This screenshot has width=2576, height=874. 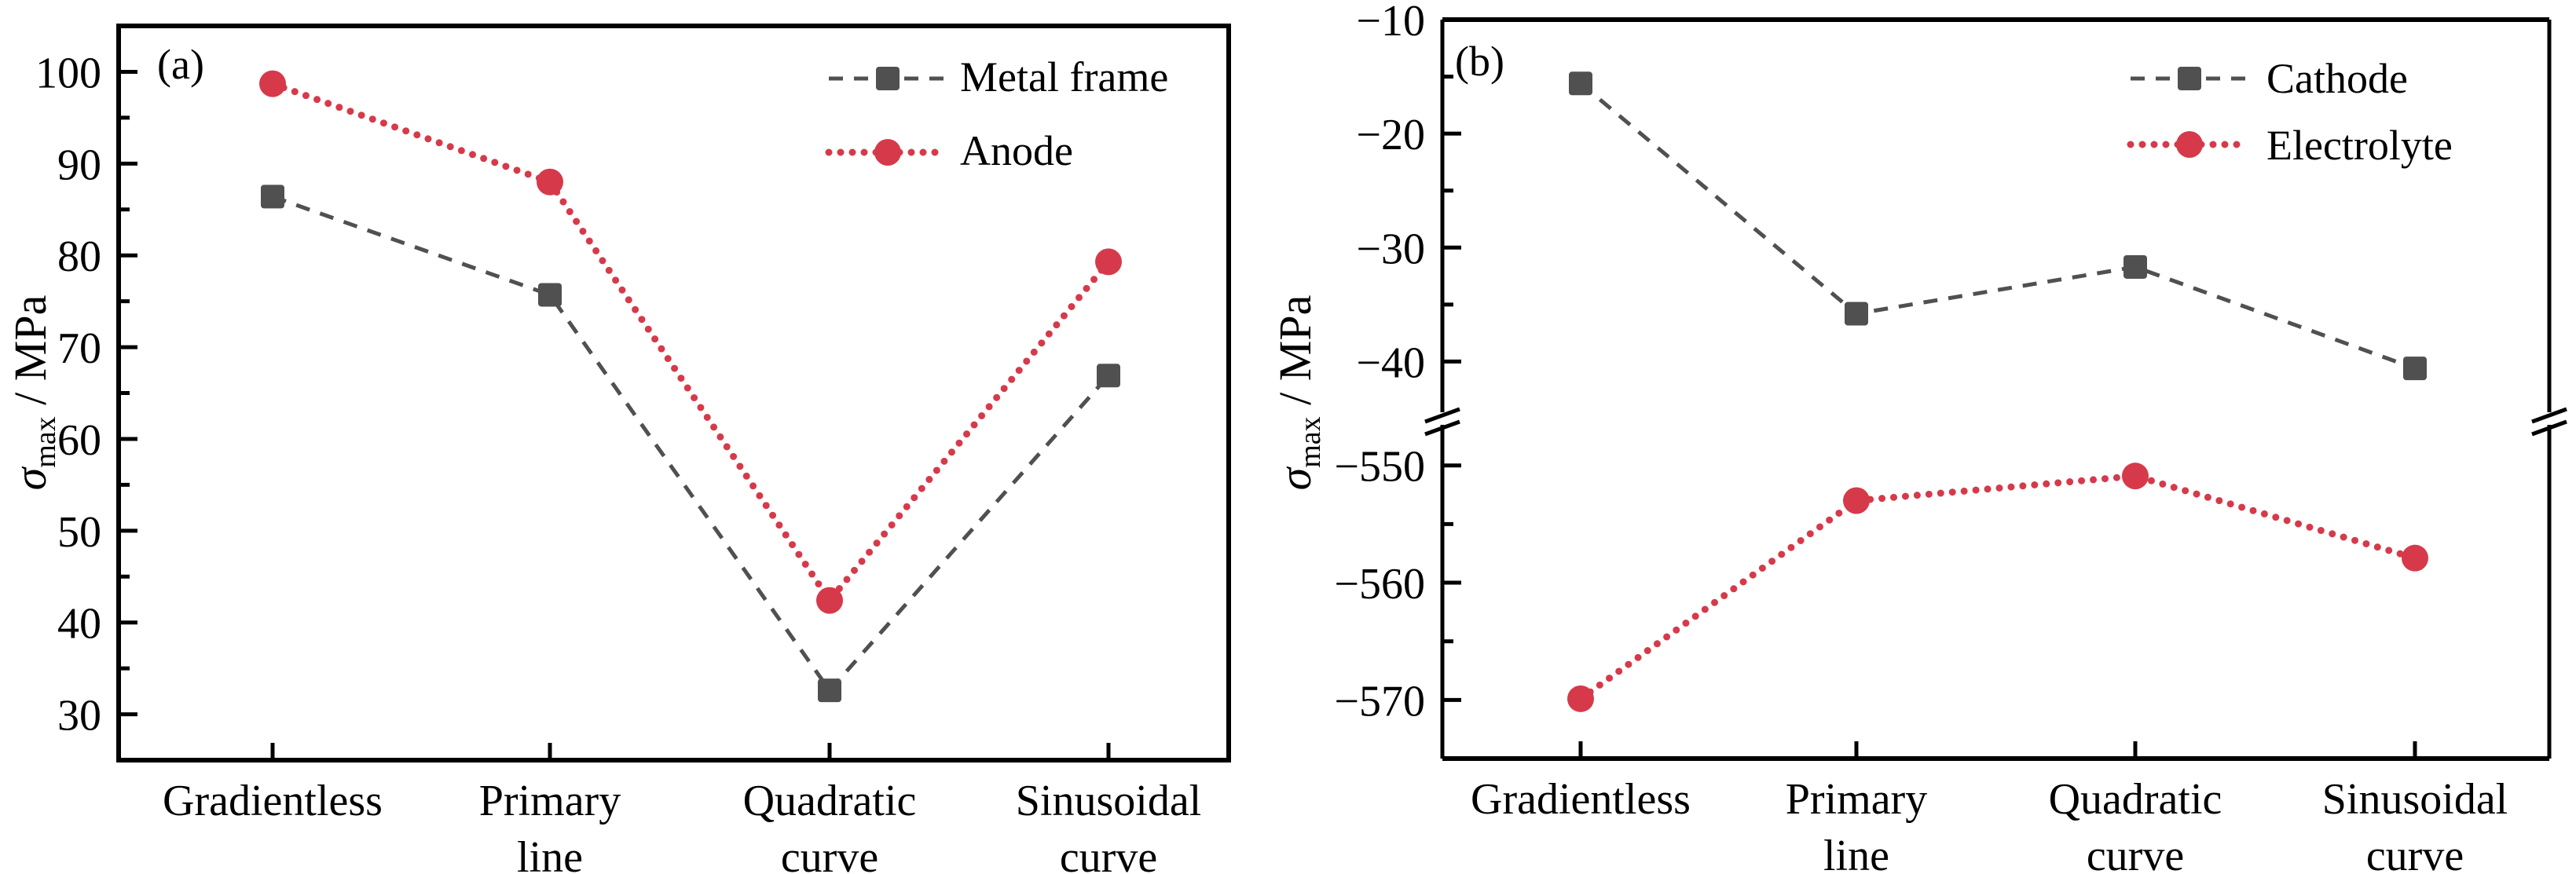 I want to click on x-tick-label-a: Sinusoidal, so click(x=1108, y=801).